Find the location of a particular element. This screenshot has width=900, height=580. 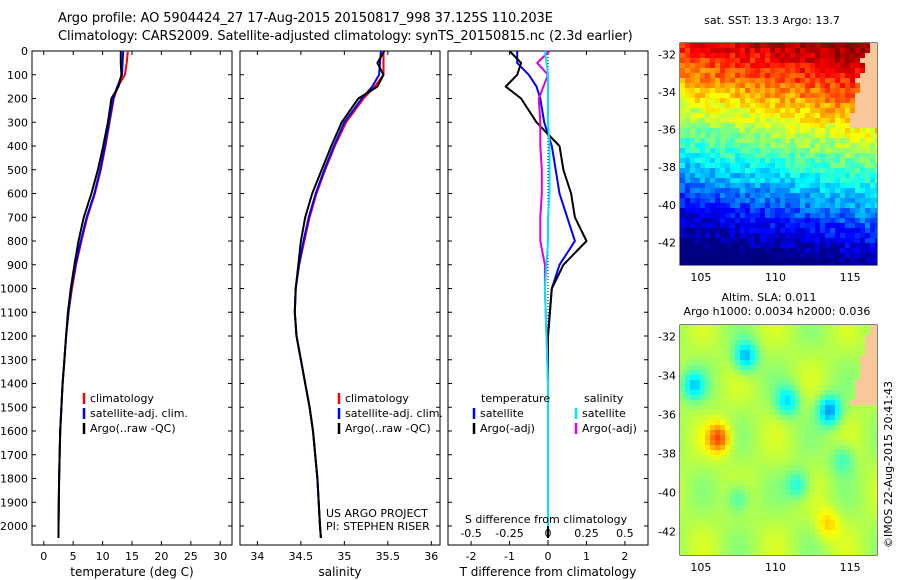

depth-tick-label: 1100 is located at coordinates (14, 312).